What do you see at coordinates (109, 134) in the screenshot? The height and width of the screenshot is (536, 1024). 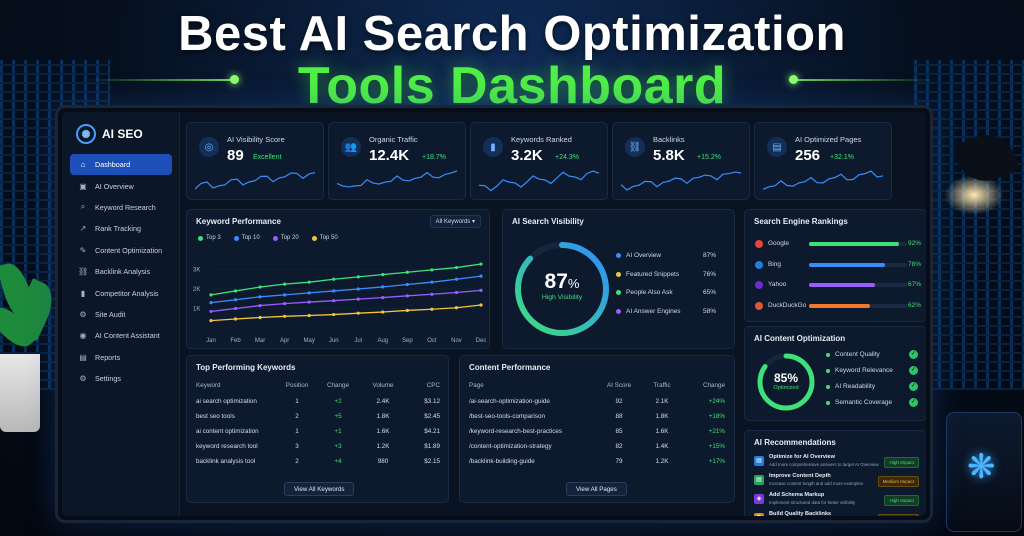 I see `brand: ✺ AI SEO` at bounding box center [109, 134].